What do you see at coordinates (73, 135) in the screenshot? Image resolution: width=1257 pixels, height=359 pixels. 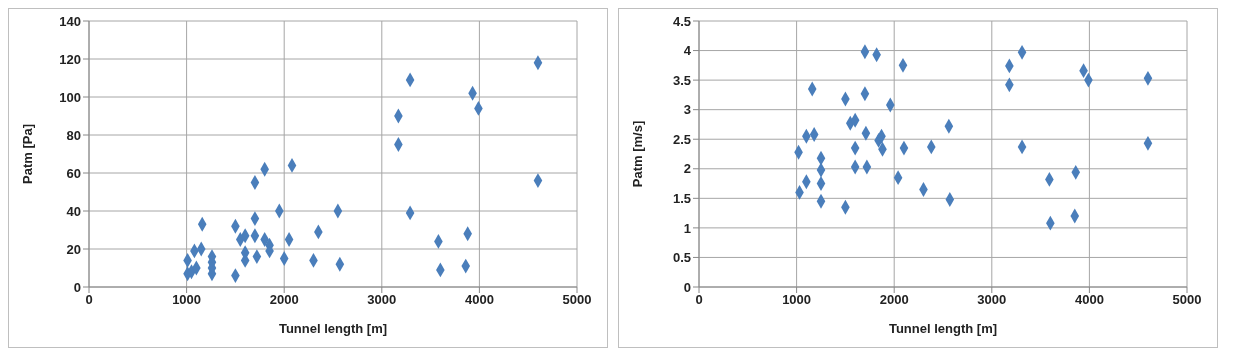 I see `y-tick-label: 80` at bounding box center [73, 135].